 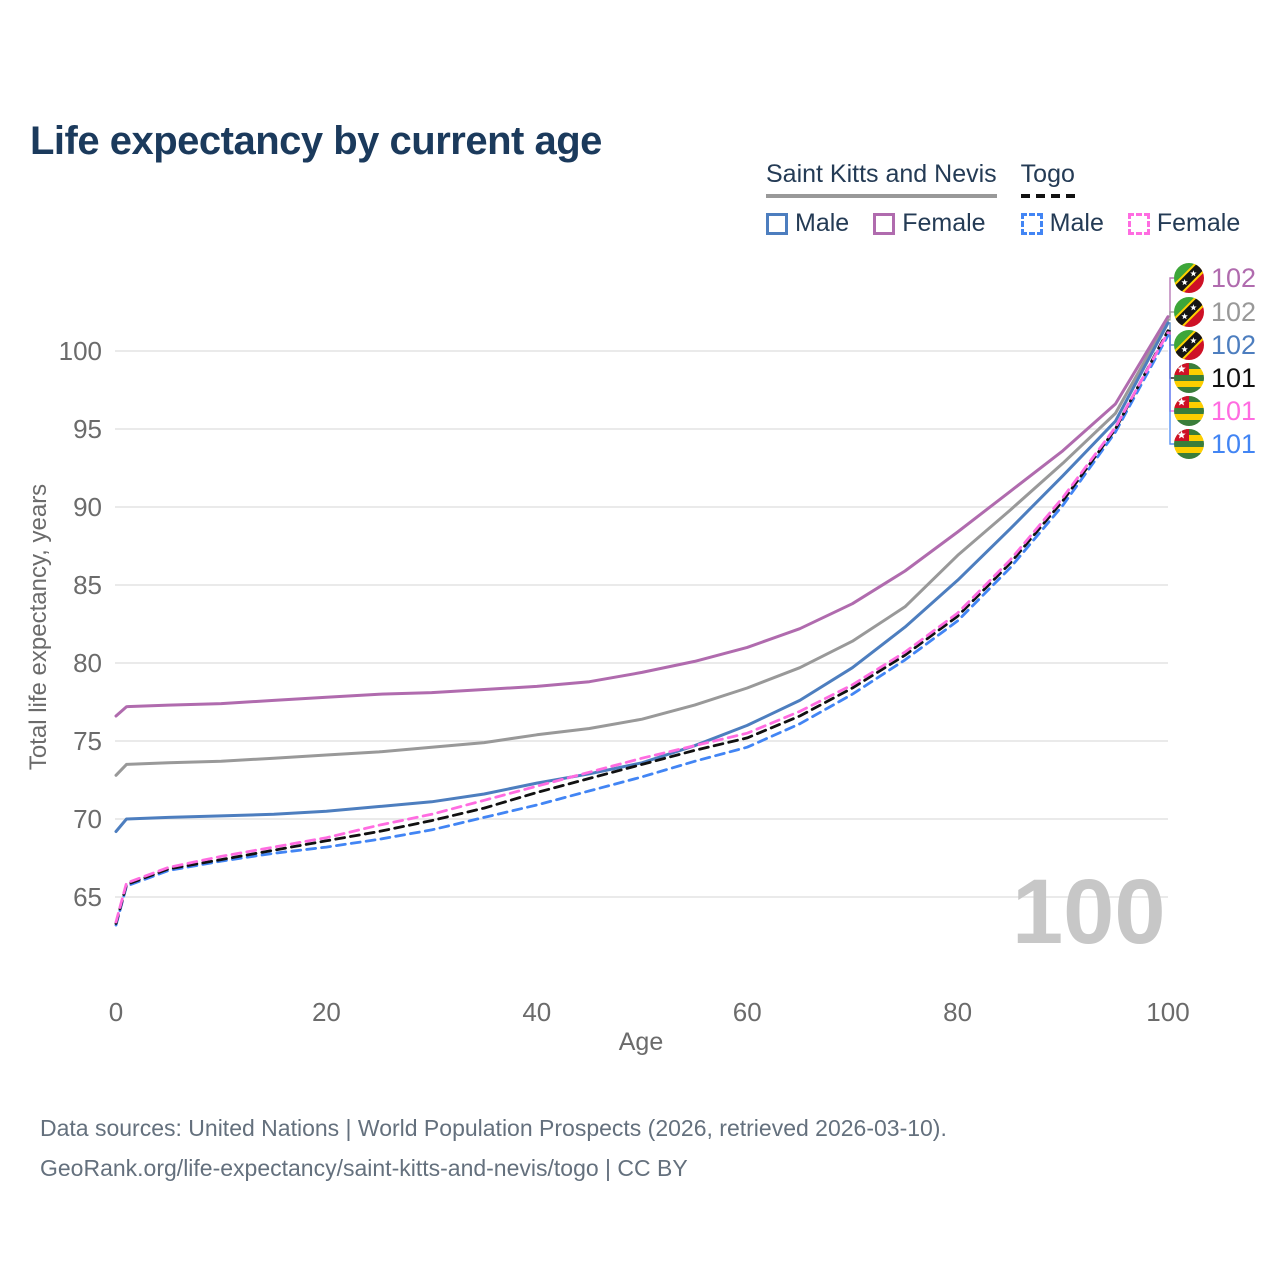 I want to click on legend-group-saint-kitts-and-nevis: Saint Kitts and Nevis Male Female, so click(x=881, y=199).